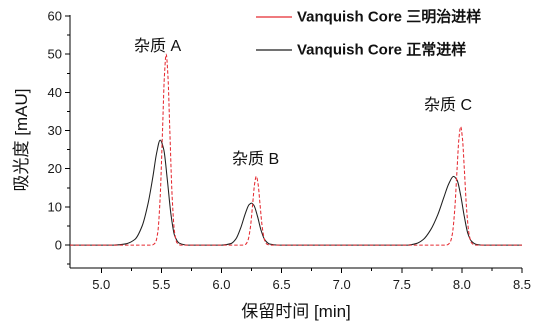 The image size is (534, 323). Describe the element at coordinates (157, 46) in the screenshot. I see `annotation-impurity-a: 杂质 A` at that location.